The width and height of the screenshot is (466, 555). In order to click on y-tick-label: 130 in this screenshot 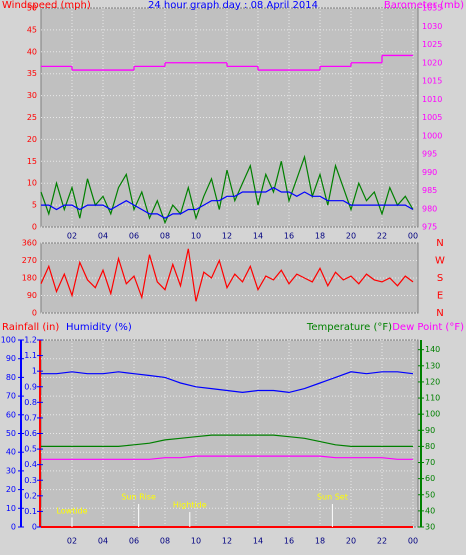, I will do `click(432, 365)`.